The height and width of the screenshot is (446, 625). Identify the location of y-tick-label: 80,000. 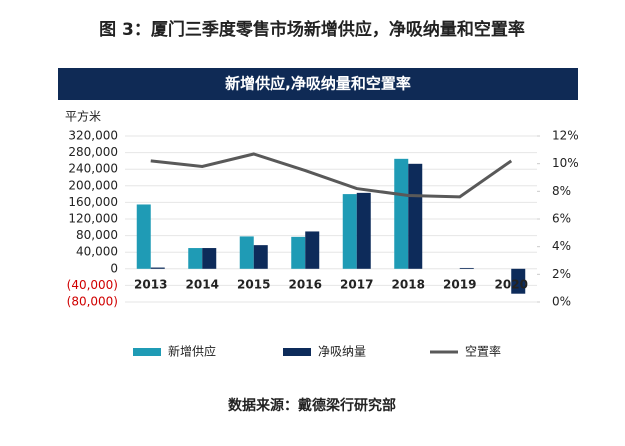
(97, 235).